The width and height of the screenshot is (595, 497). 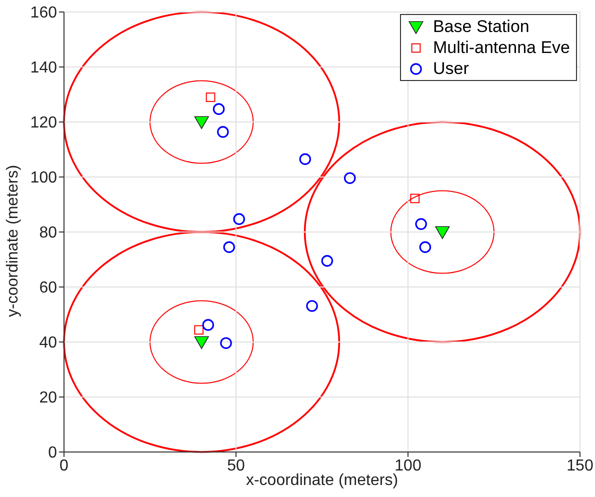 What do you see at coordinates (53, 453) in the screenshot?
I see `y-tick-label: 0` at bounding box center [53, 453].